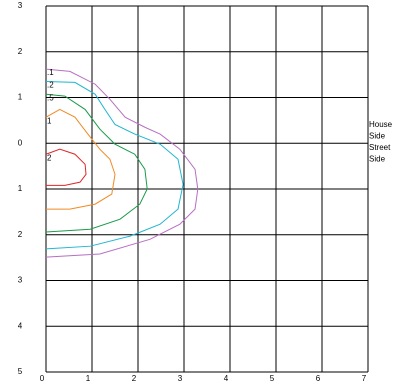  Describe the element at coordinates (42, 378) in the screenshot. I see `x-tick-label: 0` at that location.